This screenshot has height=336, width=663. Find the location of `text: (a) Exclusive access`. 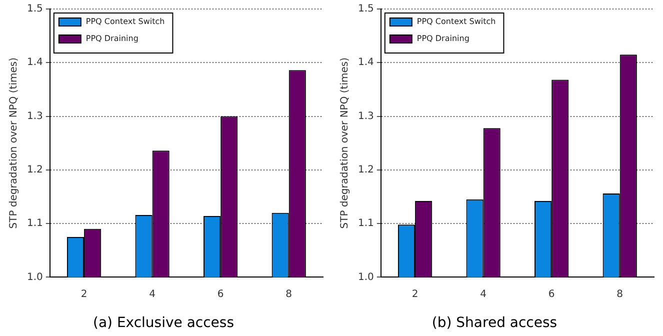

text: (a) Exclusive access is located at coordinates (163, 323).